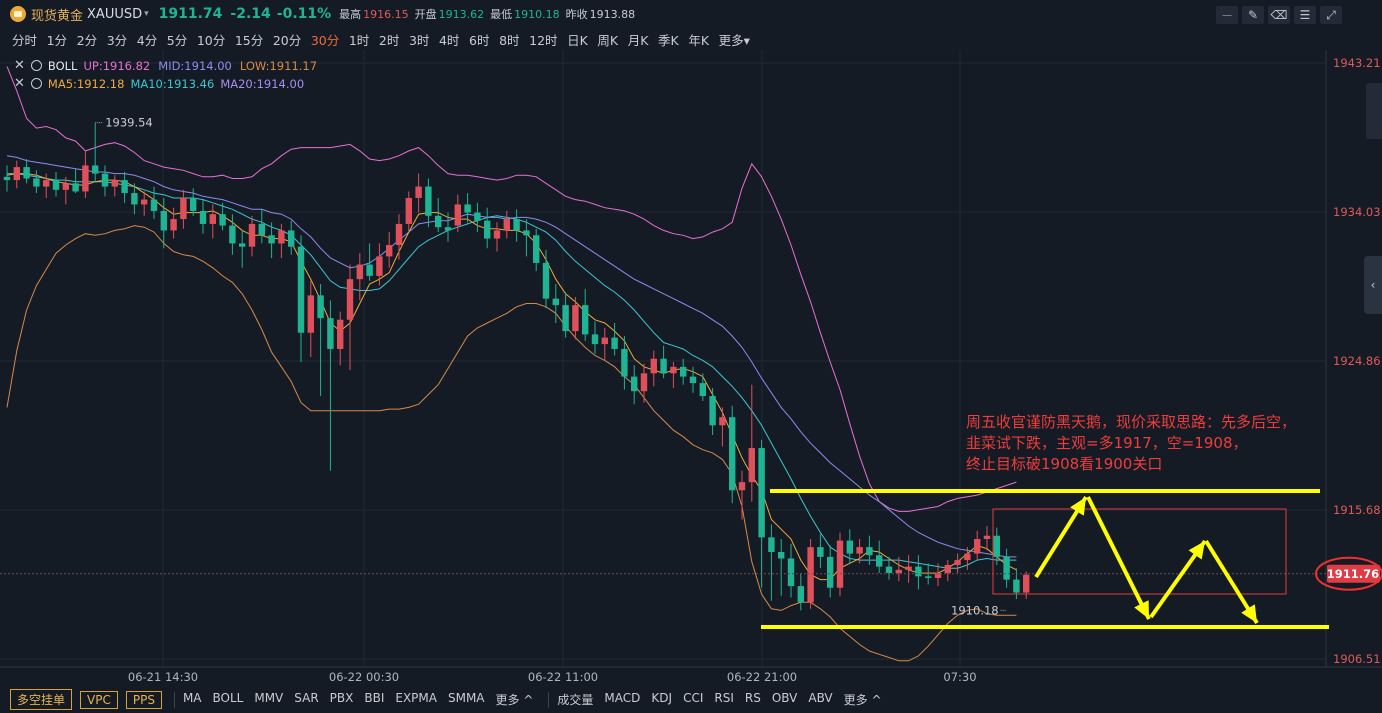 This screenshot has width=1382, height=713. Describe the element at coordinates (374, 698) in the screenshot. I see `indicator-tab: BBI` at that location.